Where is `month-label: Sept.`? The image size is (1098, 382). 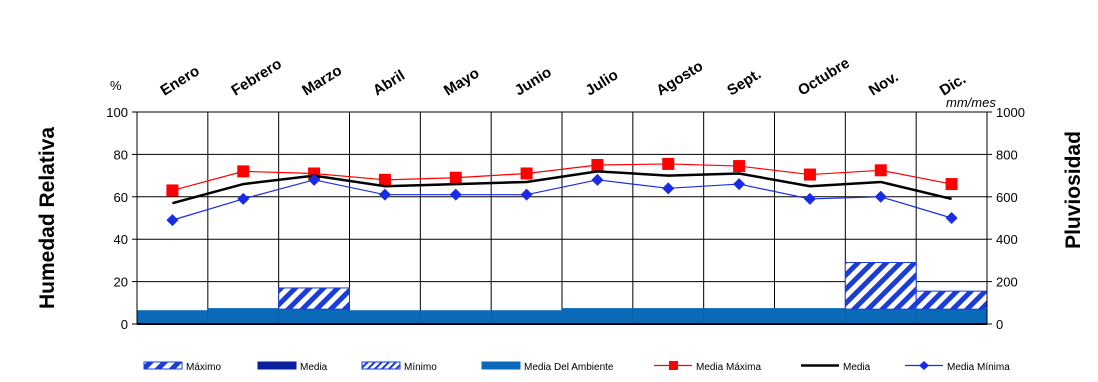
month-label: Sept. is located at coordinates (744, 83).